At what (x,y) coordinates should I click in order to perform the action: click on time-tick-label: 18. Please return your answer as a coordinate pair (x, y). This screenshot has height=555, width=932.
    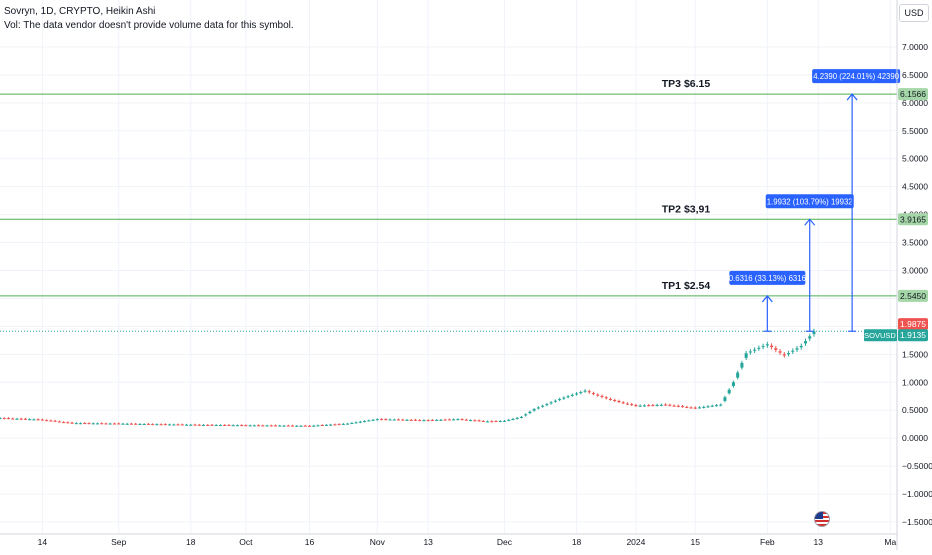
    Looking at the image, I should click on (191, 542).